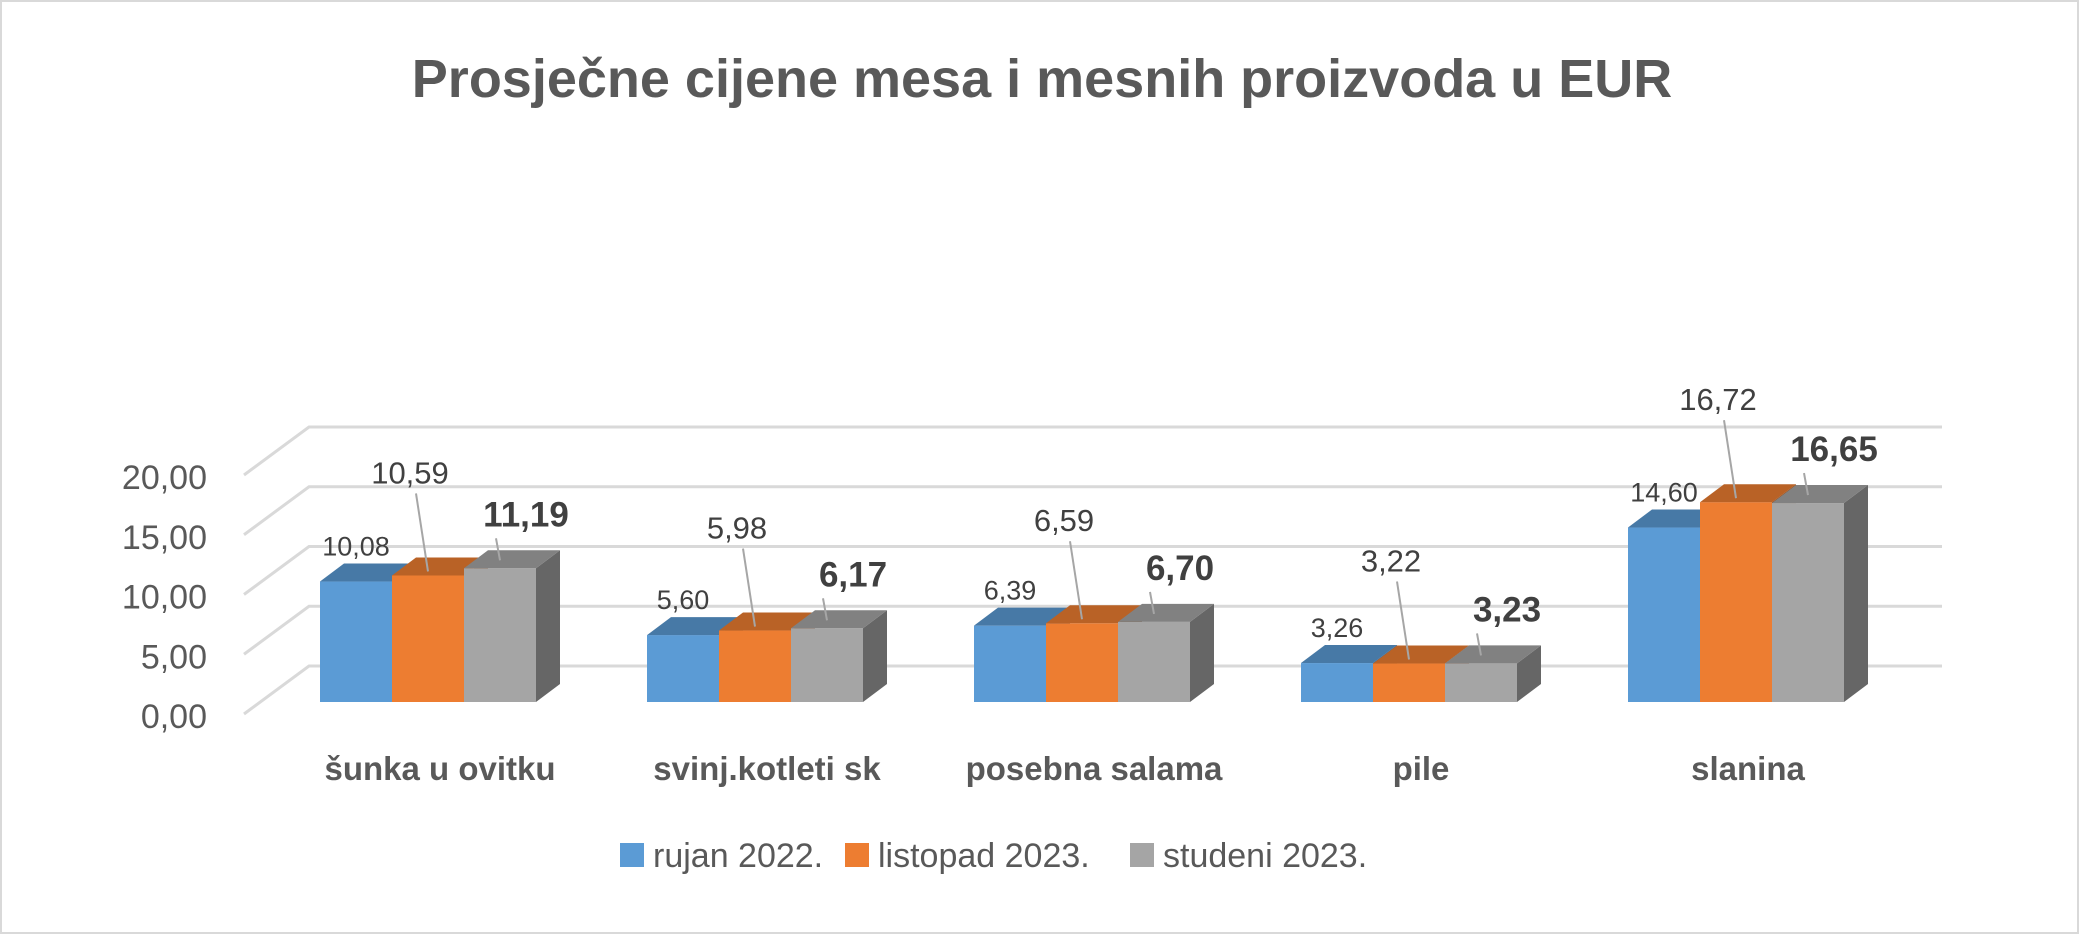  What do you see at coordinates (174, 657) in the screenshot?
I see `y-tick-label: 5,00` at bounding box center [174, 657].